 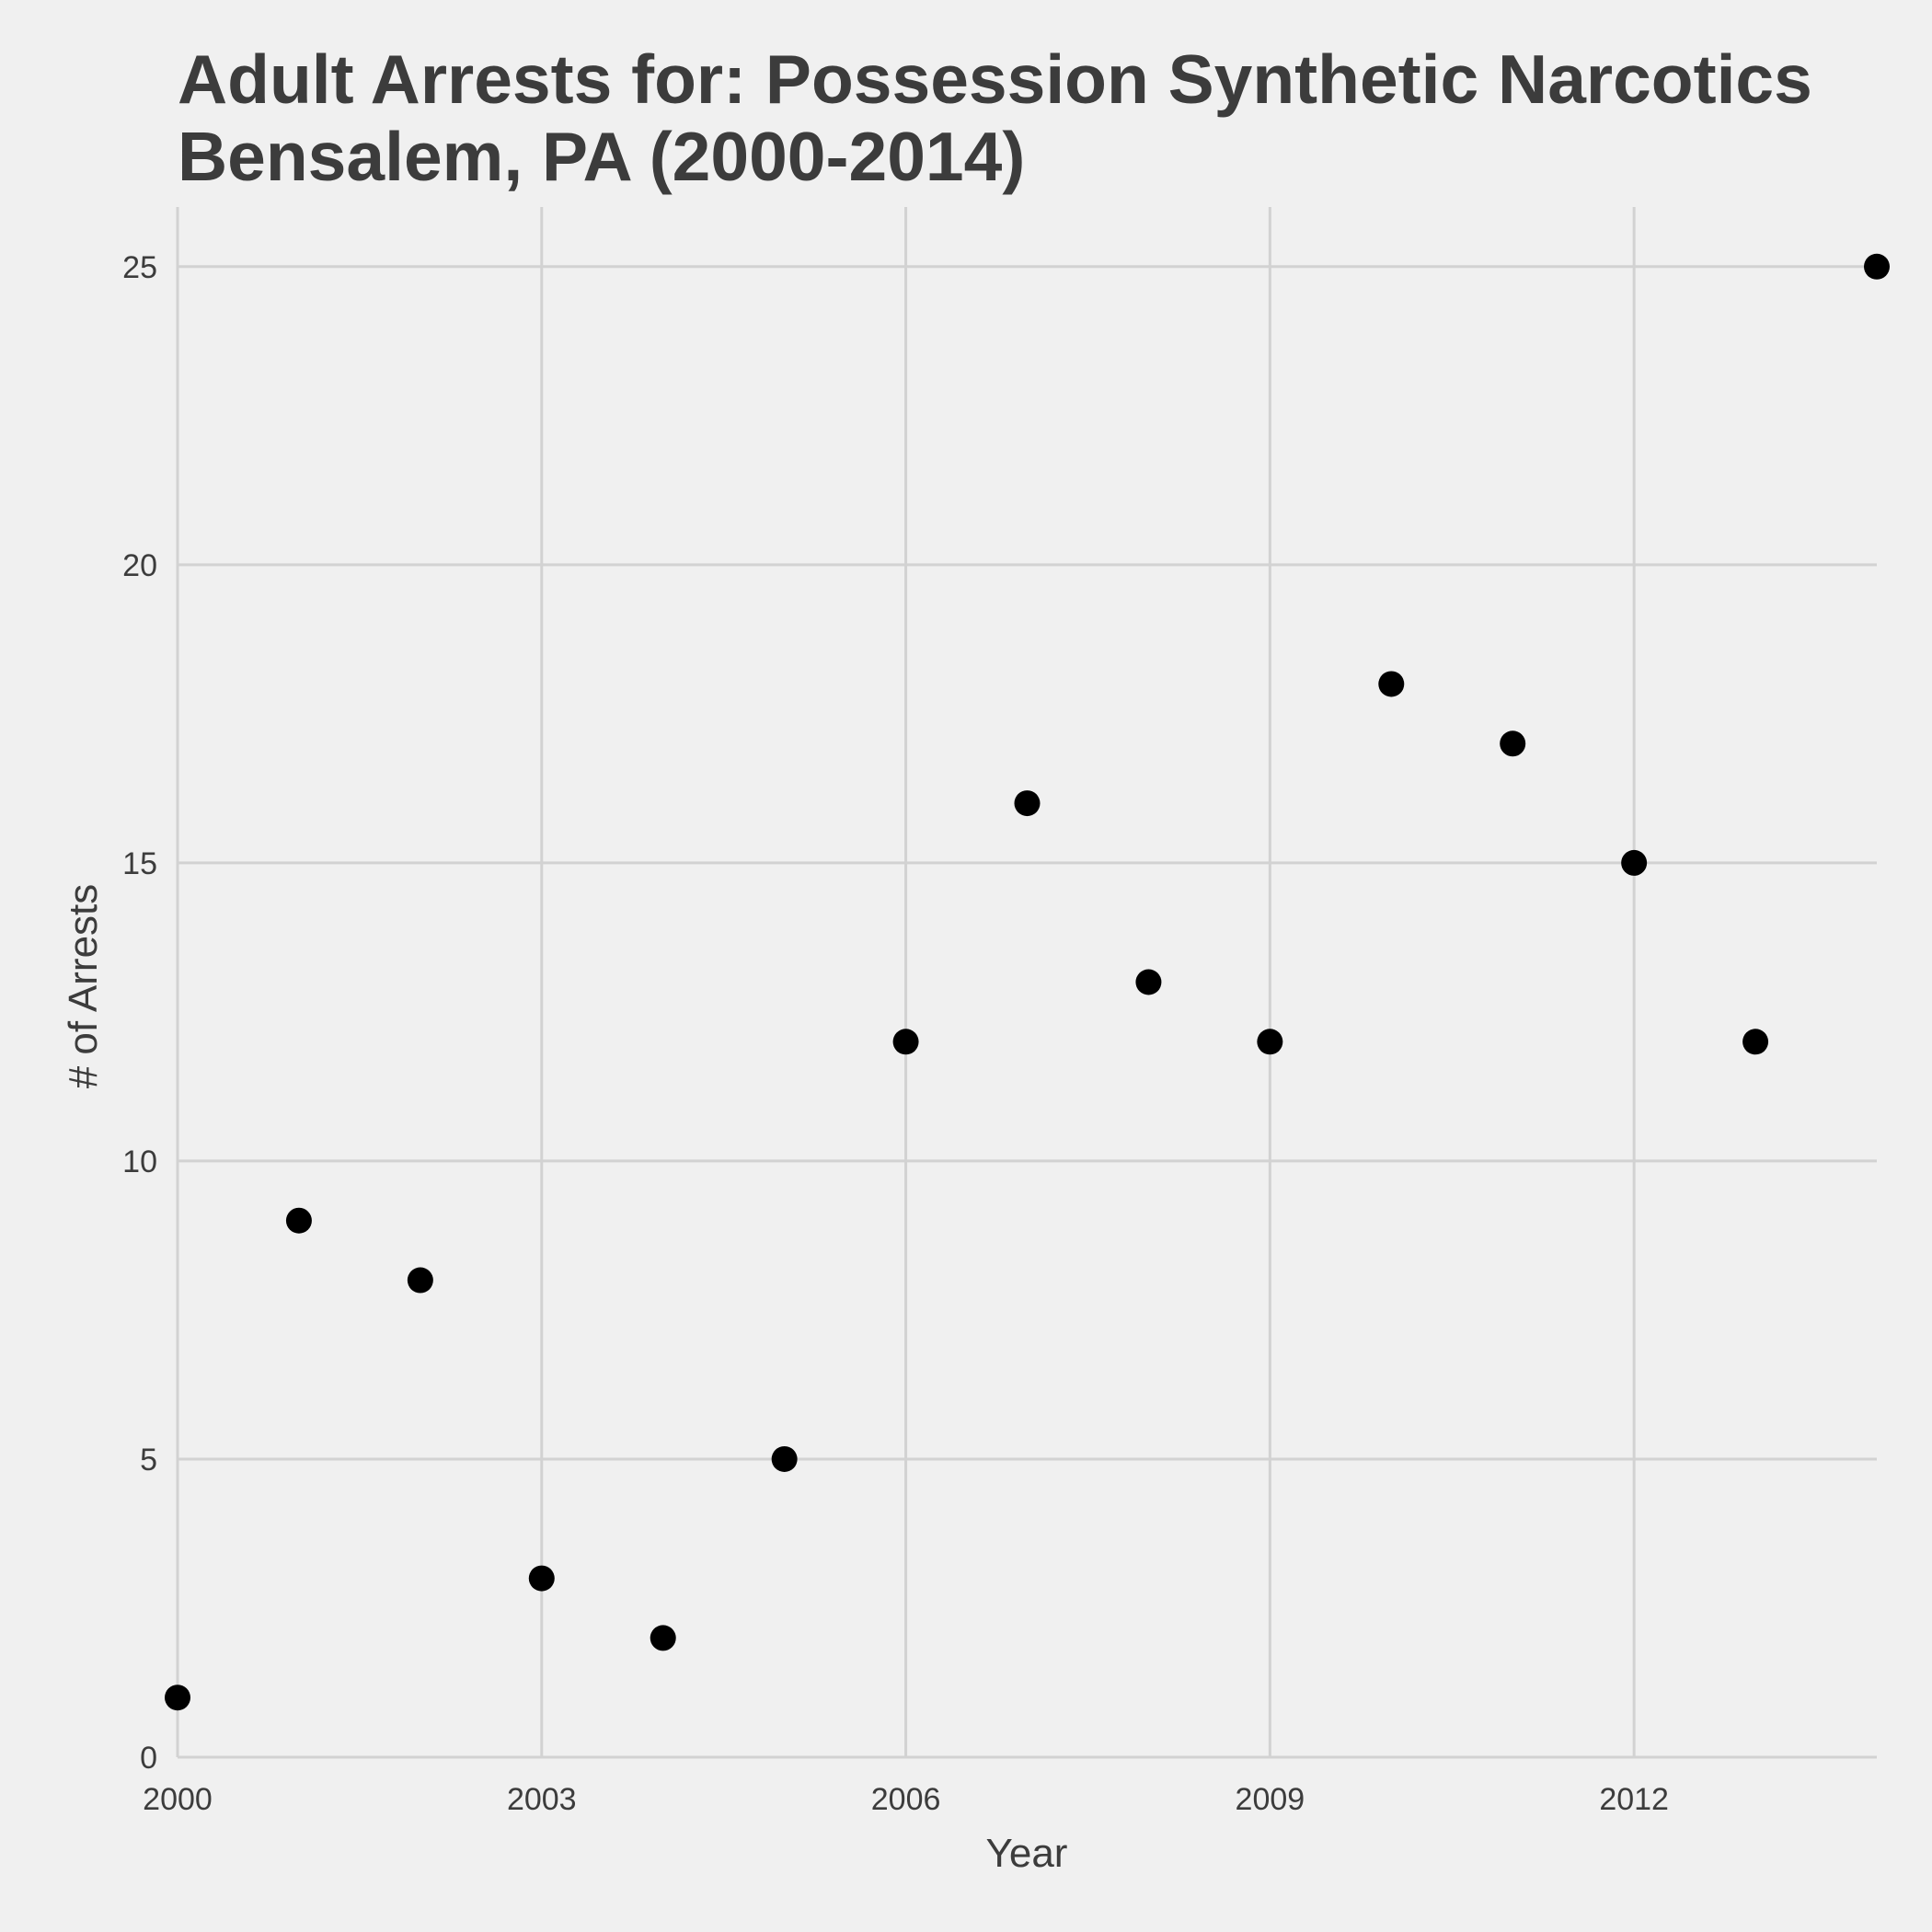 I want to click on x-tick-label: 2003, so click(x=542, y=1799).